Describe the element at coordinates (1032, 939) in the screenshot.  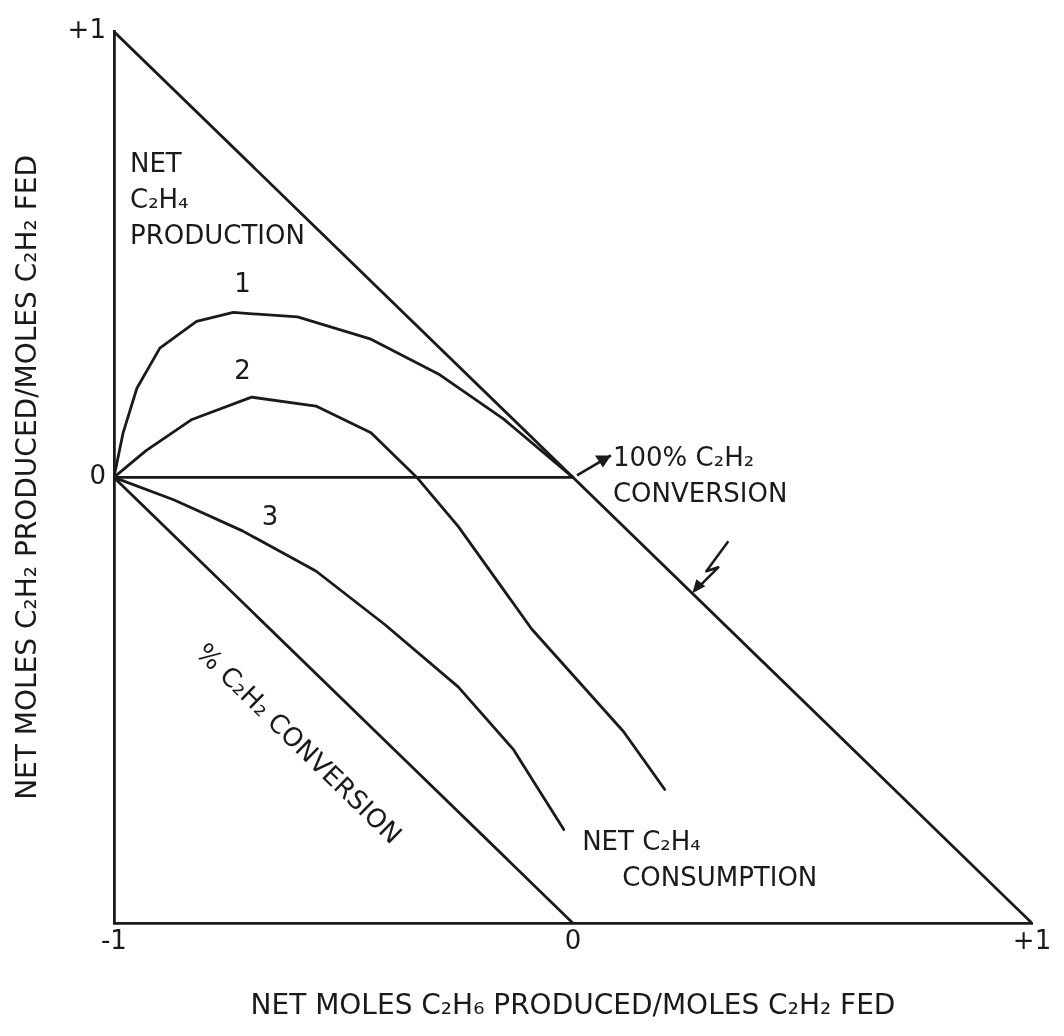
I see `x-tick-label: +1` at that location.